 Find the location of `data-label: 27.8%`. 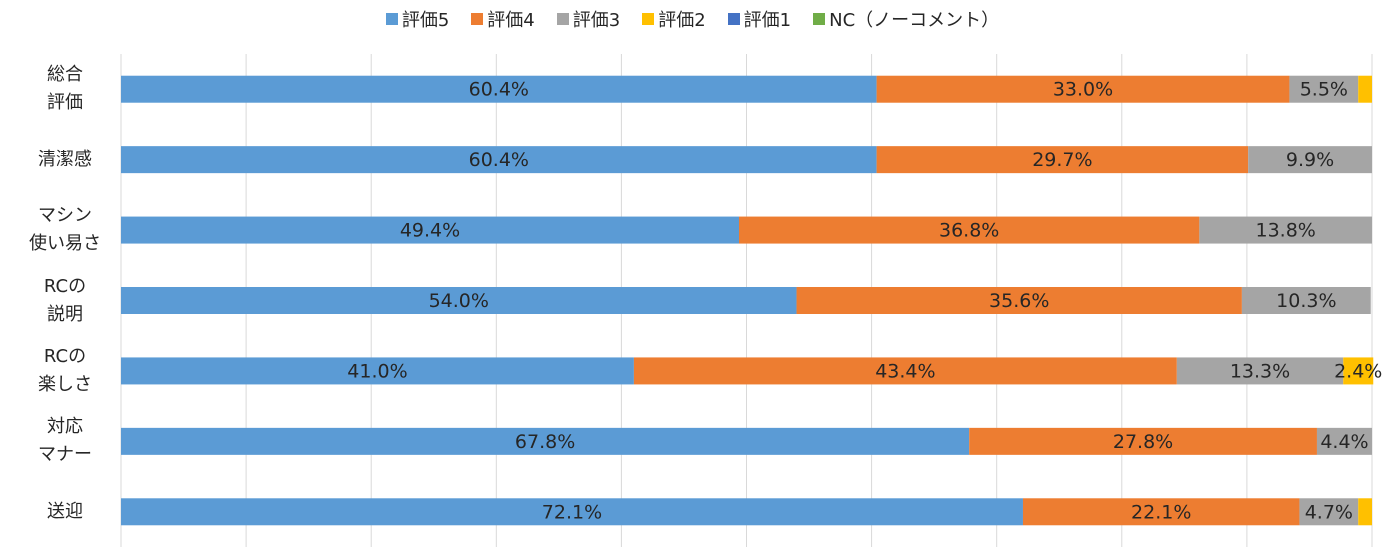

data-label: 27.8% is located at coordinates (1143, 442).